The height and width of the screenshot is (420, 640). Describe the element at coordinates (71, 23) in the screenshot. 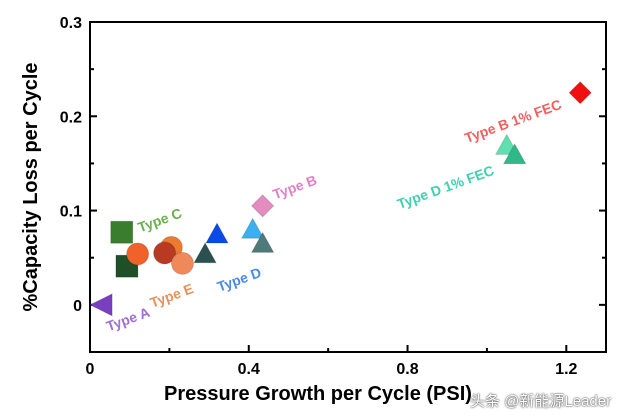

I see `y-tick-label: 0.3` at that location.